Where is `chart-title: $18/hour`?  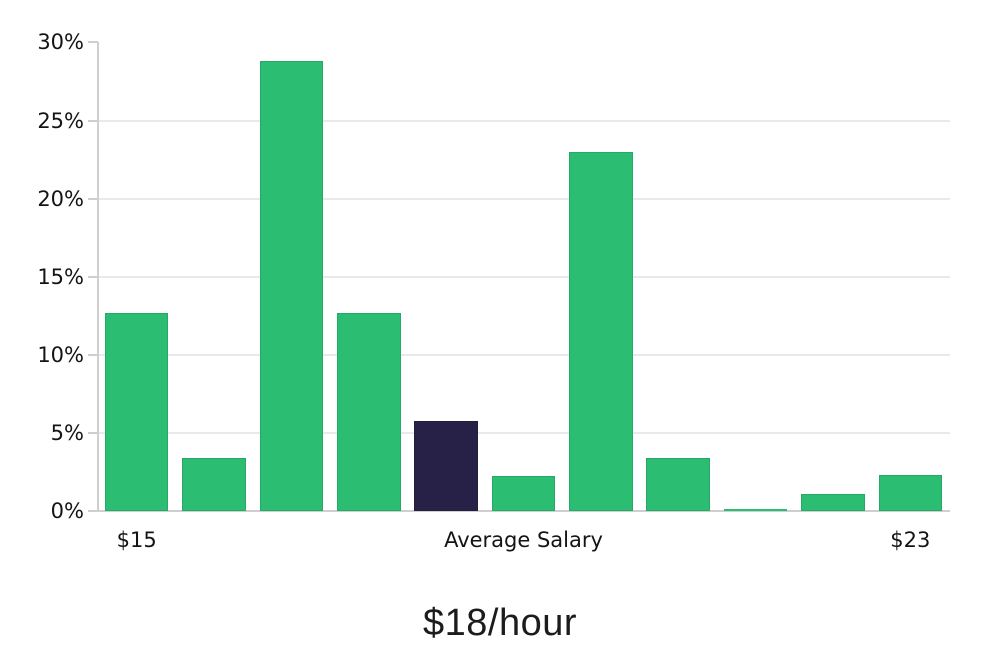 chart-title: $18/hour is located at coordinates (499, 623).